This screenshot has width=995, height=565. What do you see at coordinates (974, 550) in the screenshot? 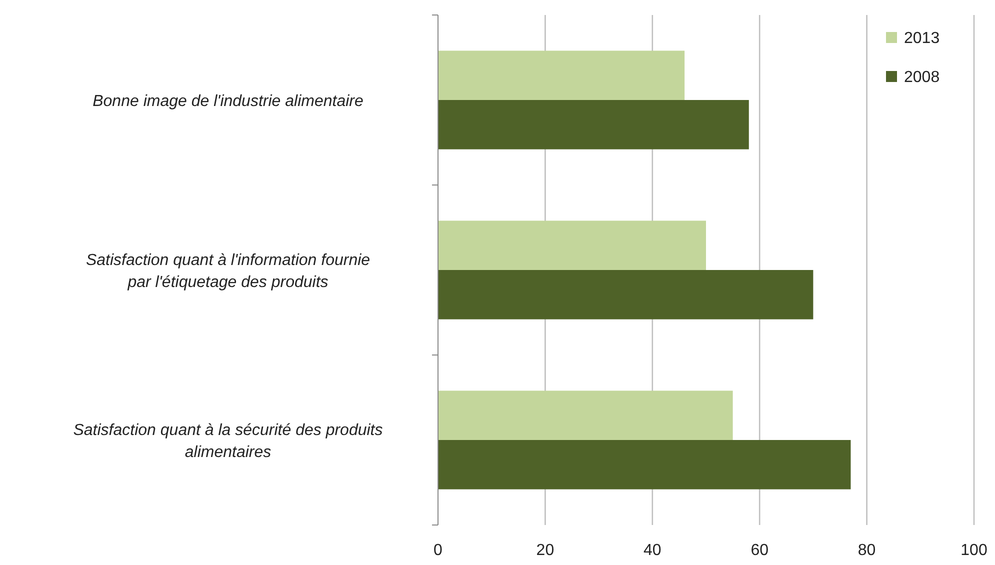
I see `x-tick-label: 100` at bounding box center [974, 550].